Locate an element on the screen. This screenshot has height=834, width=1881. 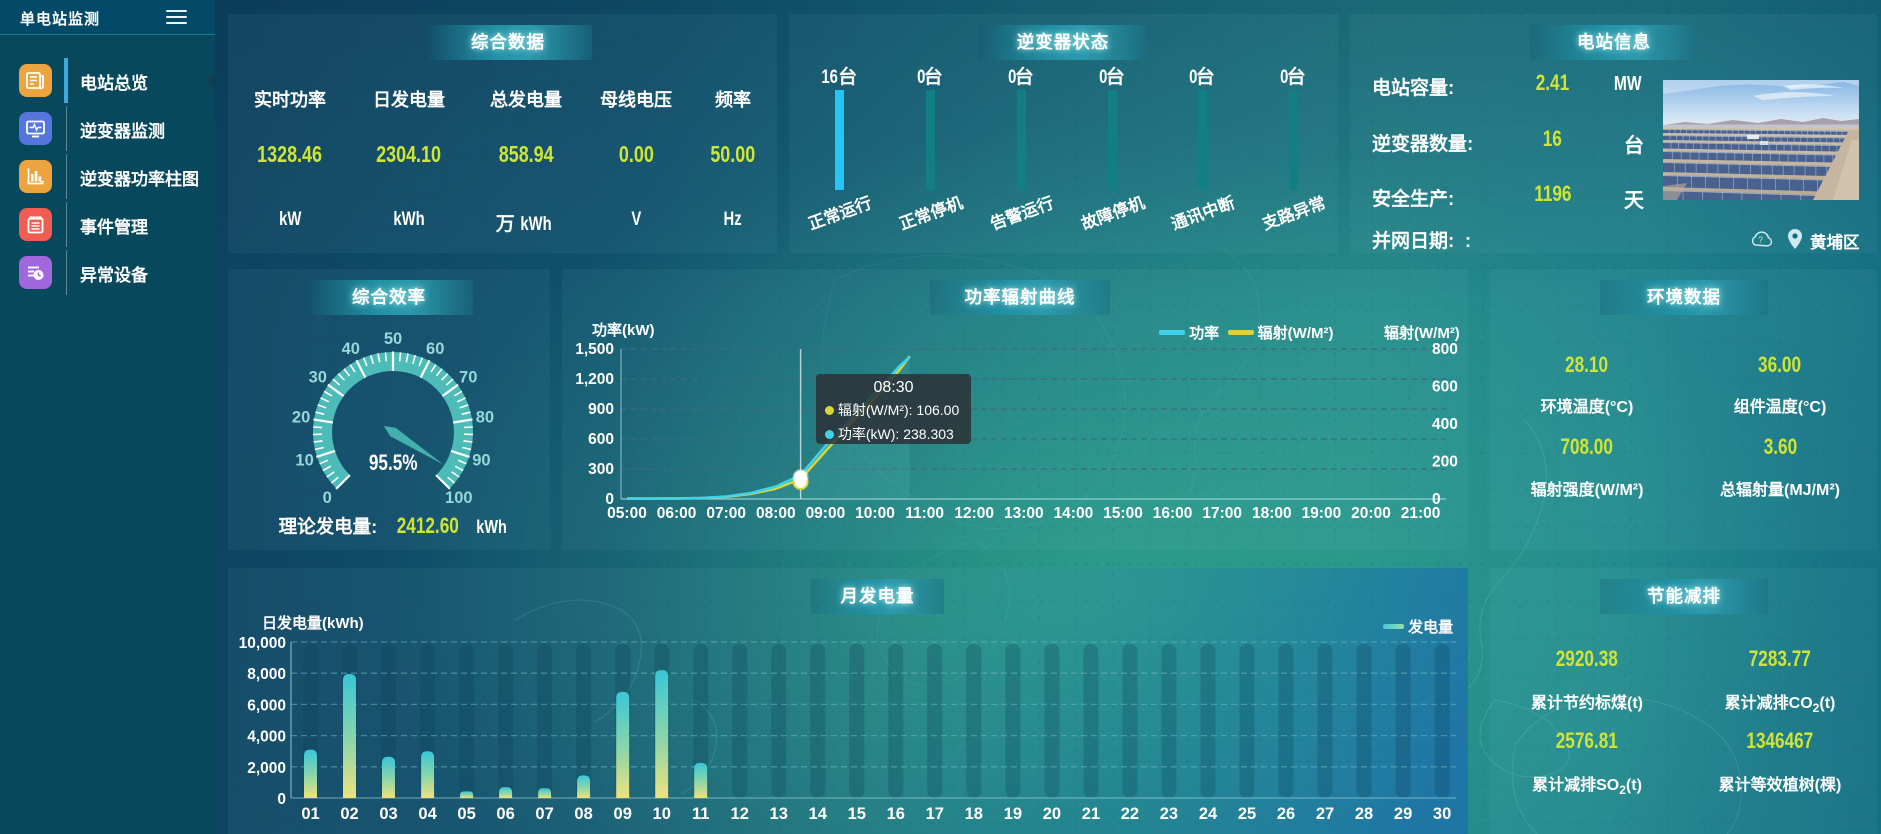
svg-text: 2,000 is located at coordinates (266, 768).